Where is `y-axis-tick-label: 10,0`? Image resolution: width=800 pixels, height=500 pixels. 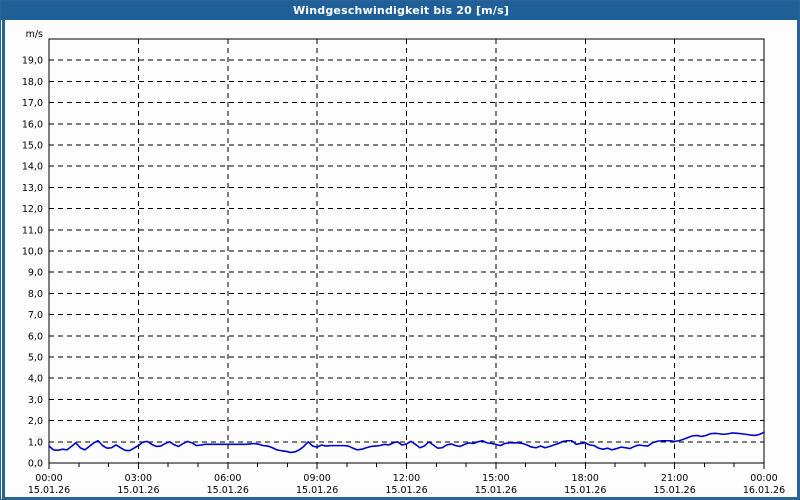 y-axis-tick-label: 10,0 is located at coordinates (32, 252).